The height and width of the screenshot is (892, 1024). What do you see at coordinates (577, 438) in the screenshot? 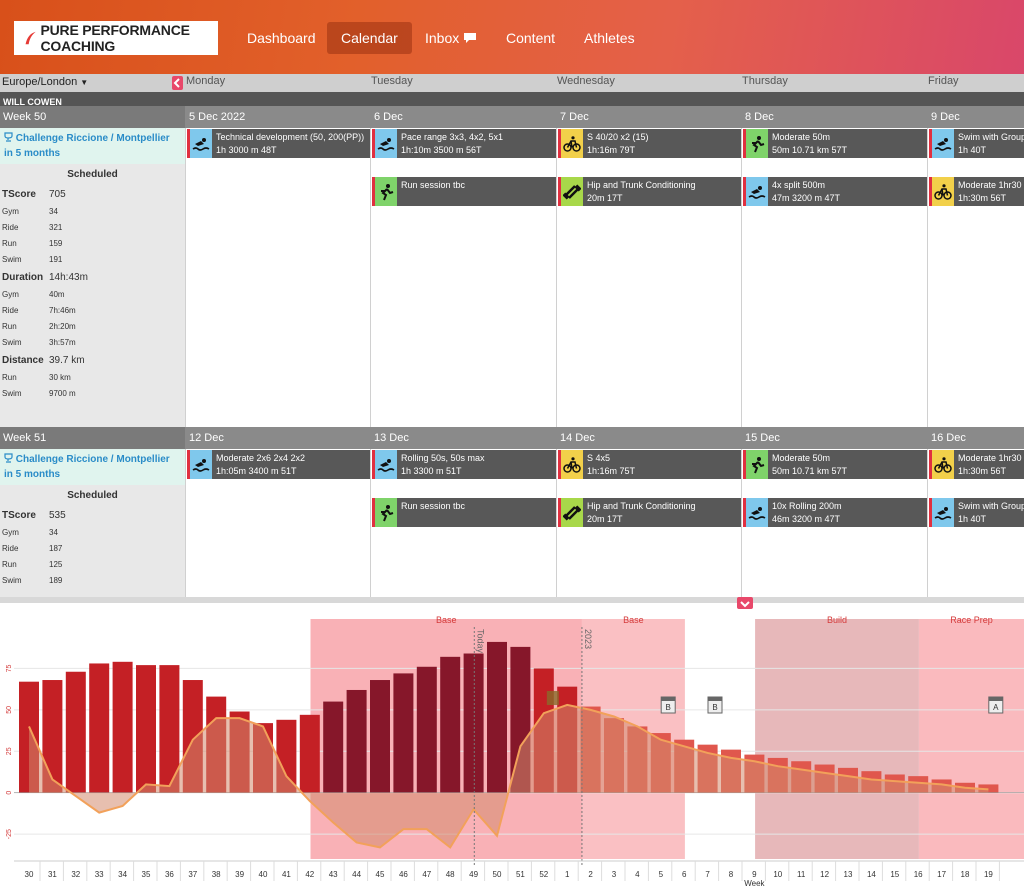
I see `day-date: 14 Dec` at bounding box center [577, 438].